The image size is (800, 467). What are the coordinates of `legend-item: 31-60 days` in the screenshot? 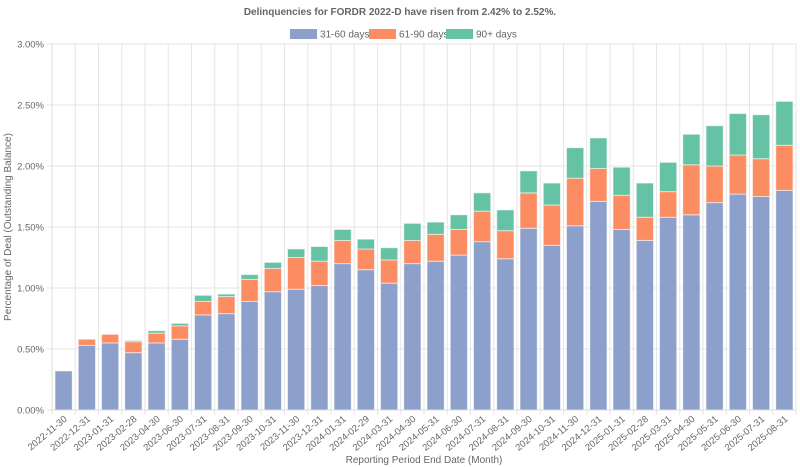 It's located at (329, 35).